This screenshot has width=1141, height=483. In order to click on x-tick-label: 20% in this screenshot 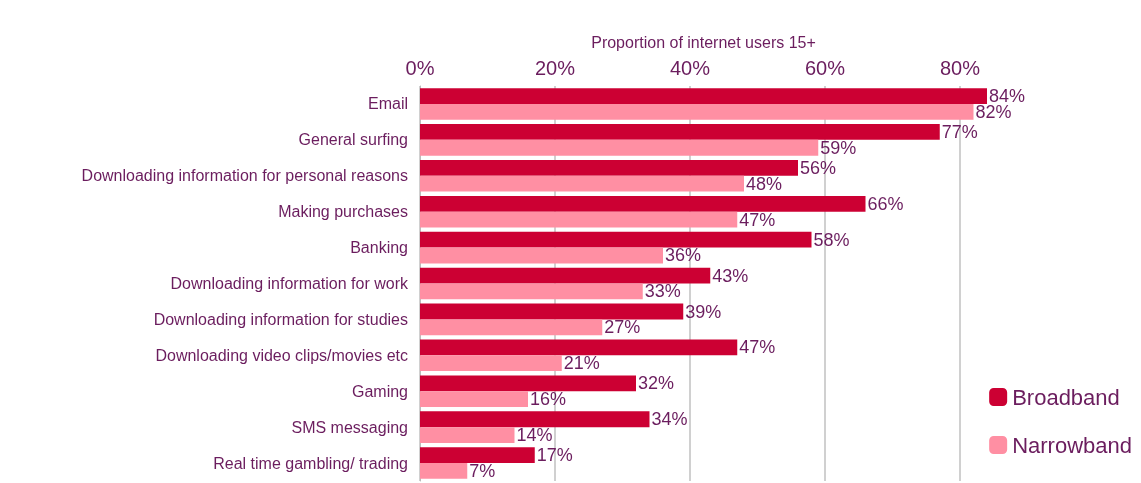, I will do `click(555, 68)`.